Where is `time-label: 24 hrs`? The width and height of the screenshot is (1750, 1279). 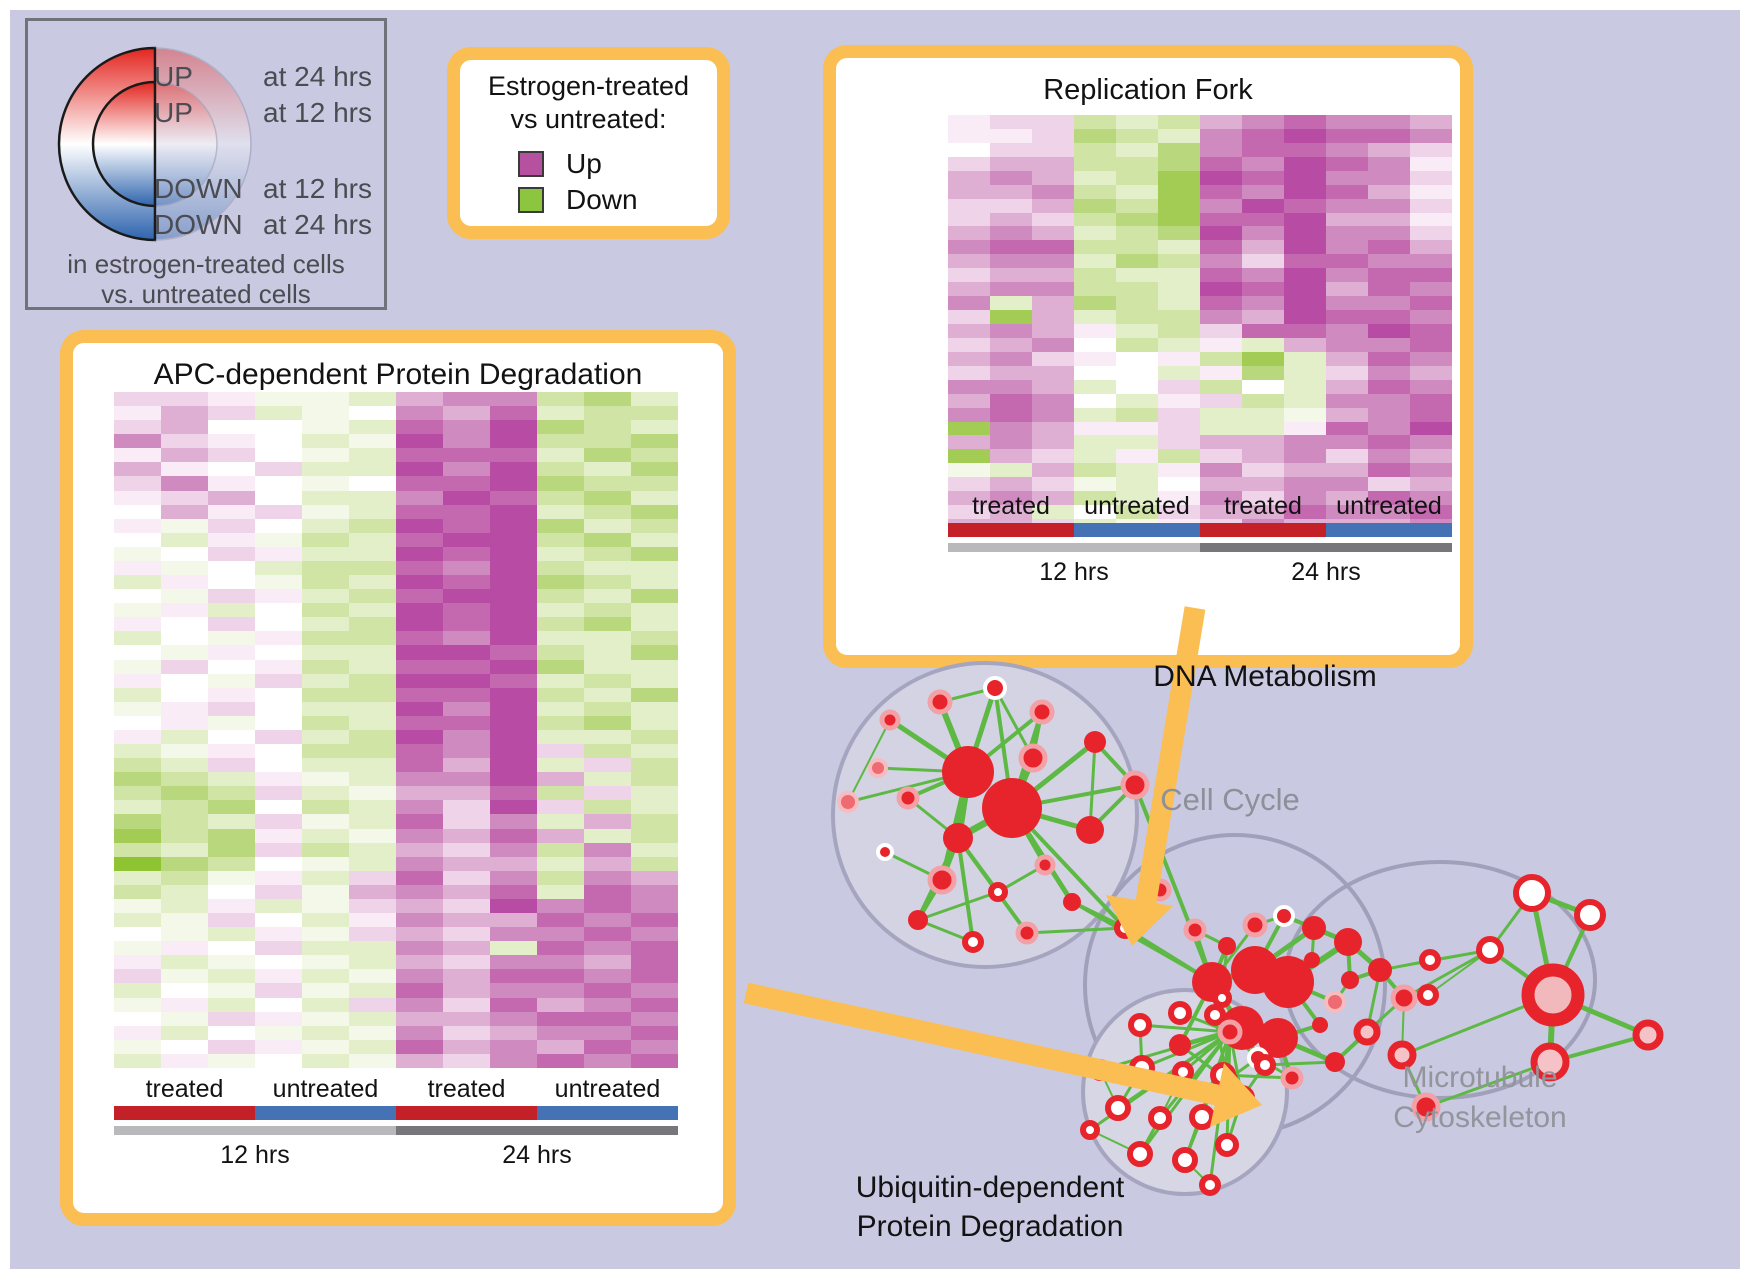 time-label: 24 hrs is located at coordinates (537, 1155).